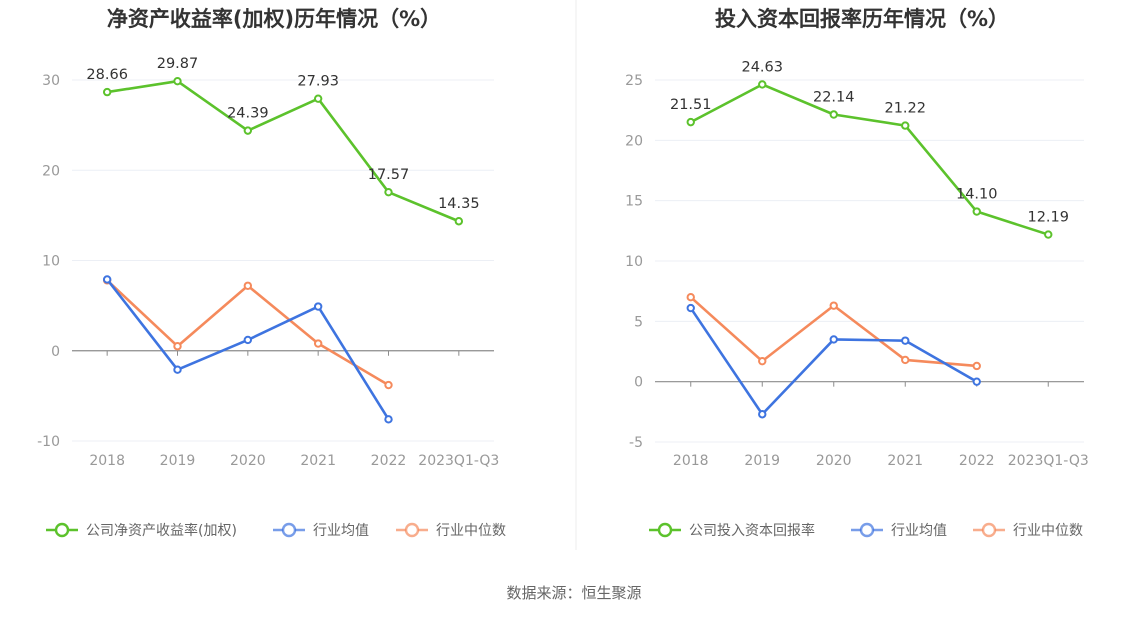  What do you see at coordinates (905, 461) in the screenshot?
I see `roic-x-tick-label: 2021` at bounding box center [905, 461].